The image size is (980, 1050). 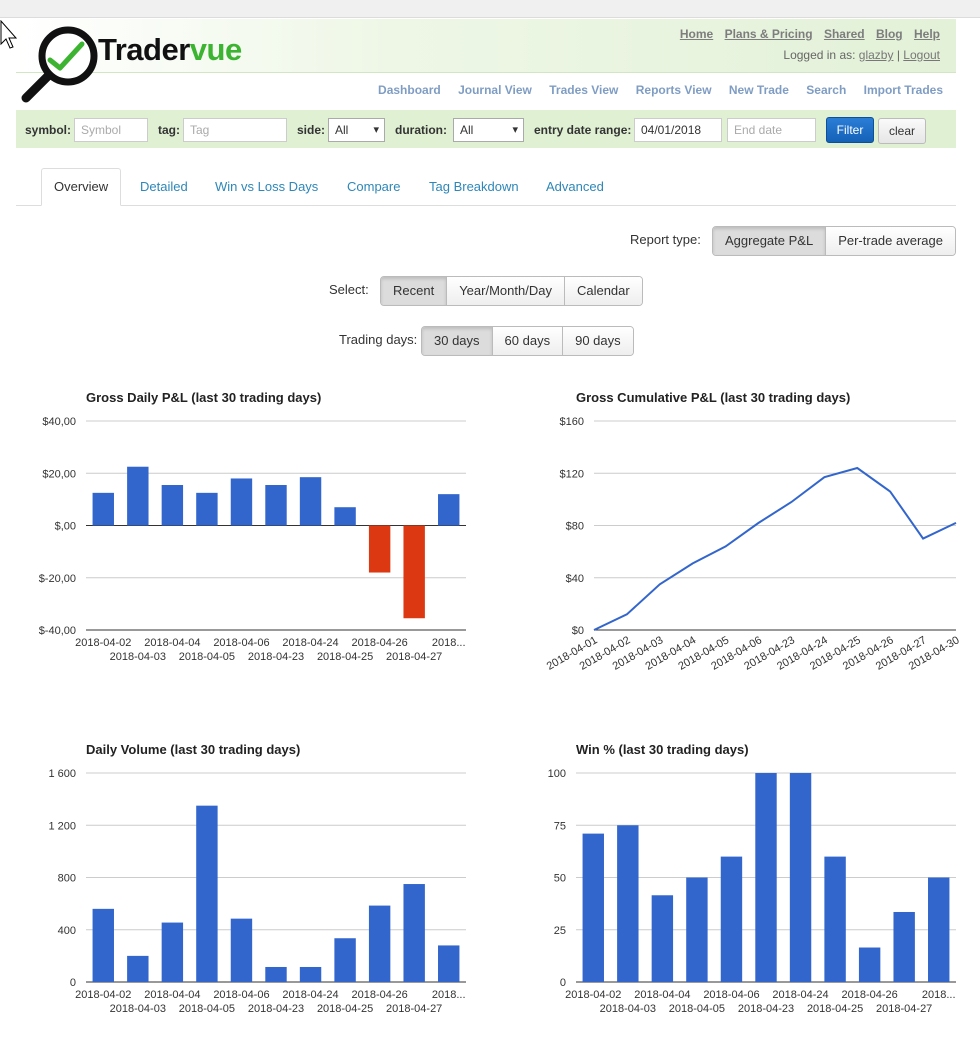 What do you see at coordinates (215, 49) in the screenshot?
I see `brand-part2: vue` at bounding box center [215, 49].